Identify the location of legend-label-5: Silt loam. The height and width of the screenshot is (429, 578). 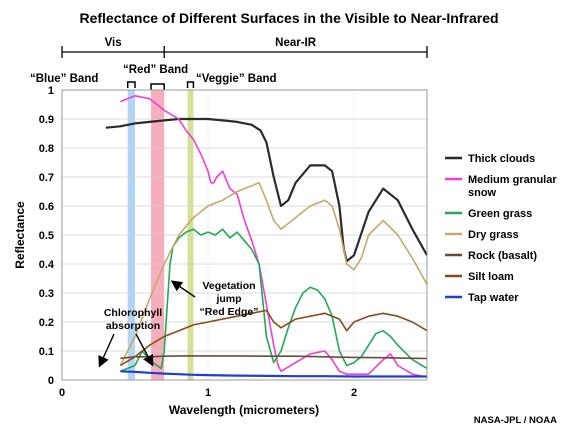
(491, 277).